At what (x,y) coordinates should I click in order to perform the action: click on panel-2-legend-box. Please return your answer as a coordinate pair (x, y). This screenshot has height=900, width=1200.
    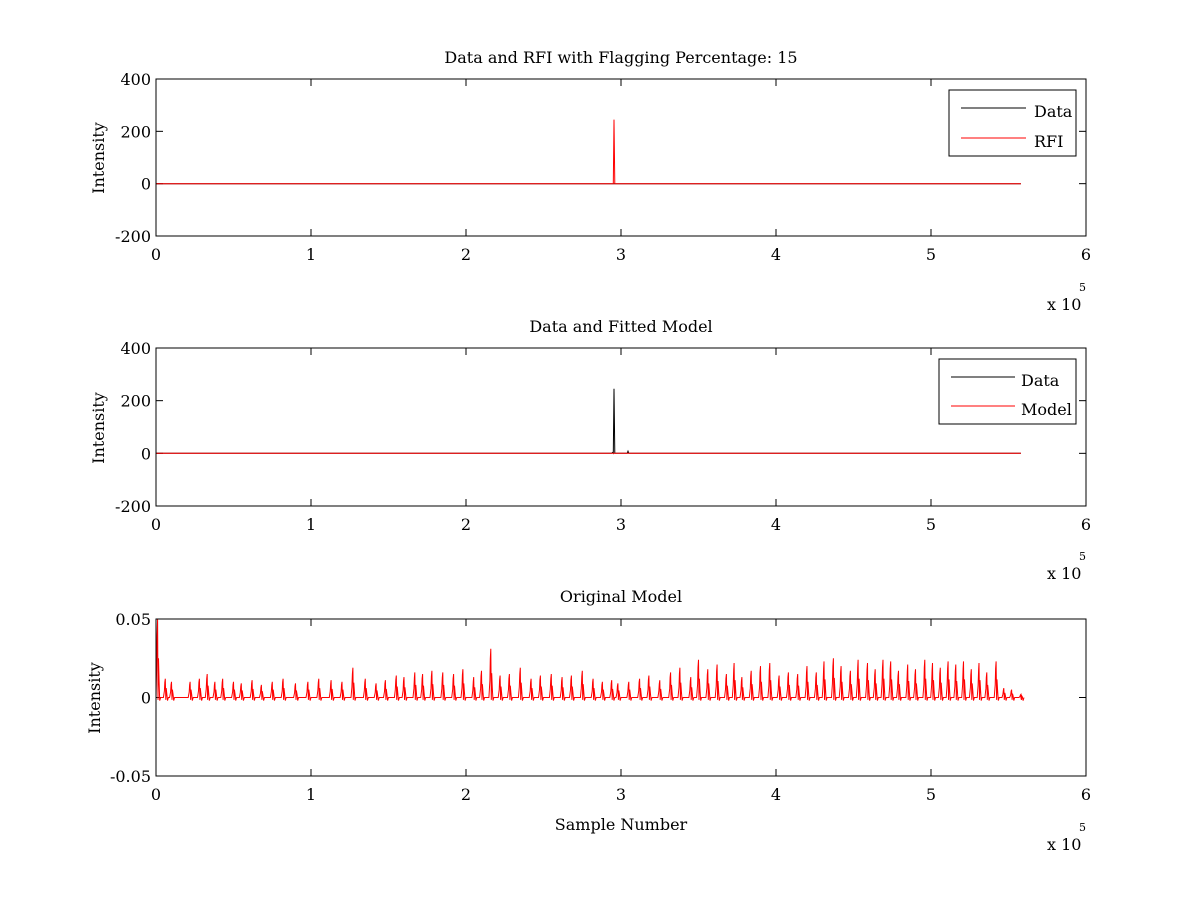
    Looking at the image, I should click on (1007, 391).